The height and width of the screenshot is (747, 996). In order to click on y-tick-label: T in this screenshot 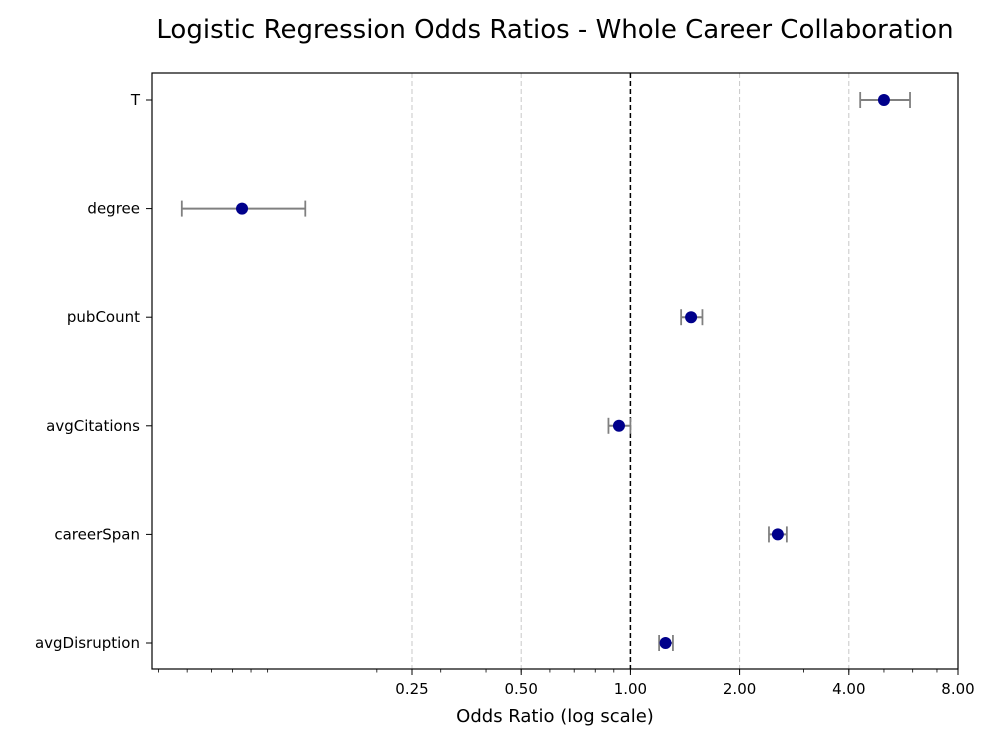, I will do `click(135, 100)`.